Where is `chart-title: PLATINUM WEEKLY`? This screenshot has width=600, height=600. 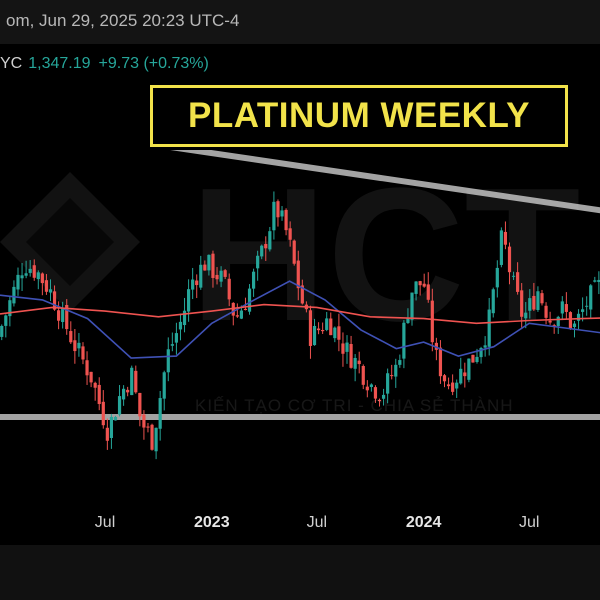 chart-title: PLATINUM WEEKLY is located at coordinates (359, 115).